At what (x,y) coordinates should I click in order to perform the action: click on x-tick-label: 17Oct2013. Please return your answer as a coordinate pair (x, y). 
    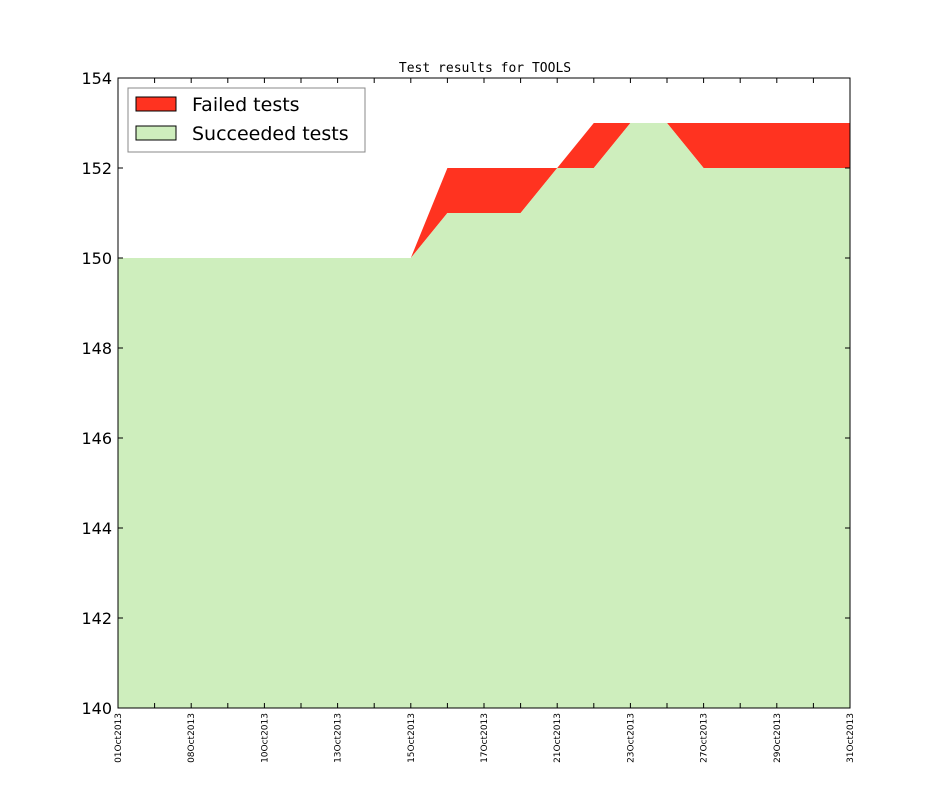
    Looking at the image, I should click on (485, 738).